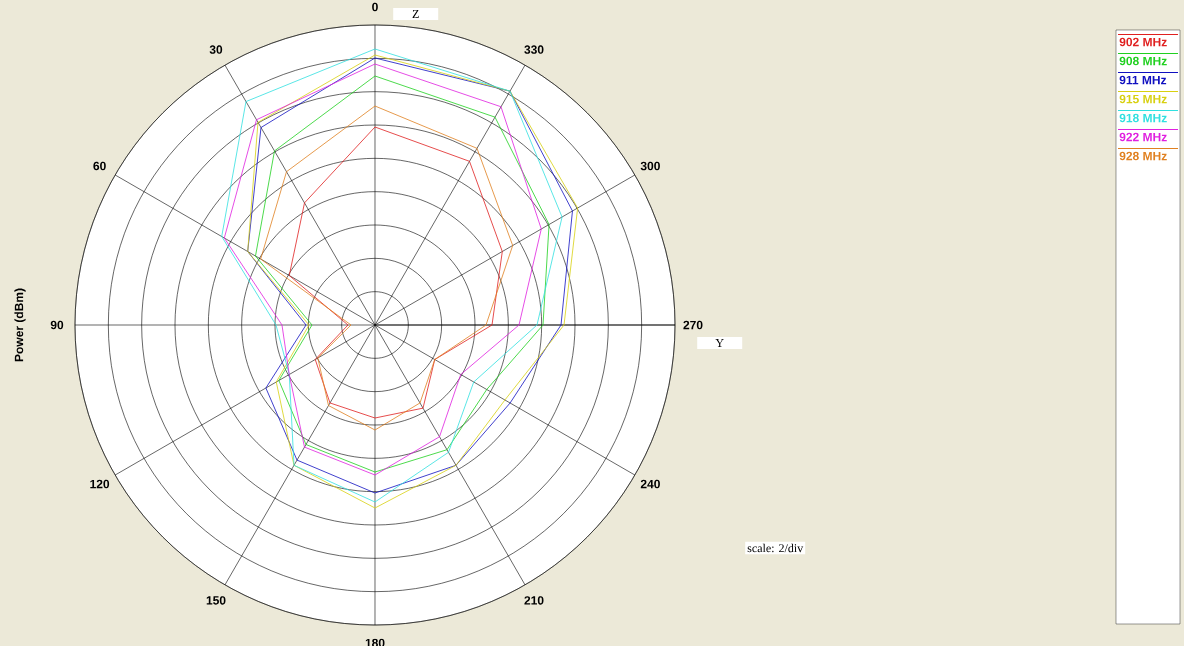  Describe the element at coordinates (57, 325) in the screenshot. I see `spoke-label: 90` at that location.